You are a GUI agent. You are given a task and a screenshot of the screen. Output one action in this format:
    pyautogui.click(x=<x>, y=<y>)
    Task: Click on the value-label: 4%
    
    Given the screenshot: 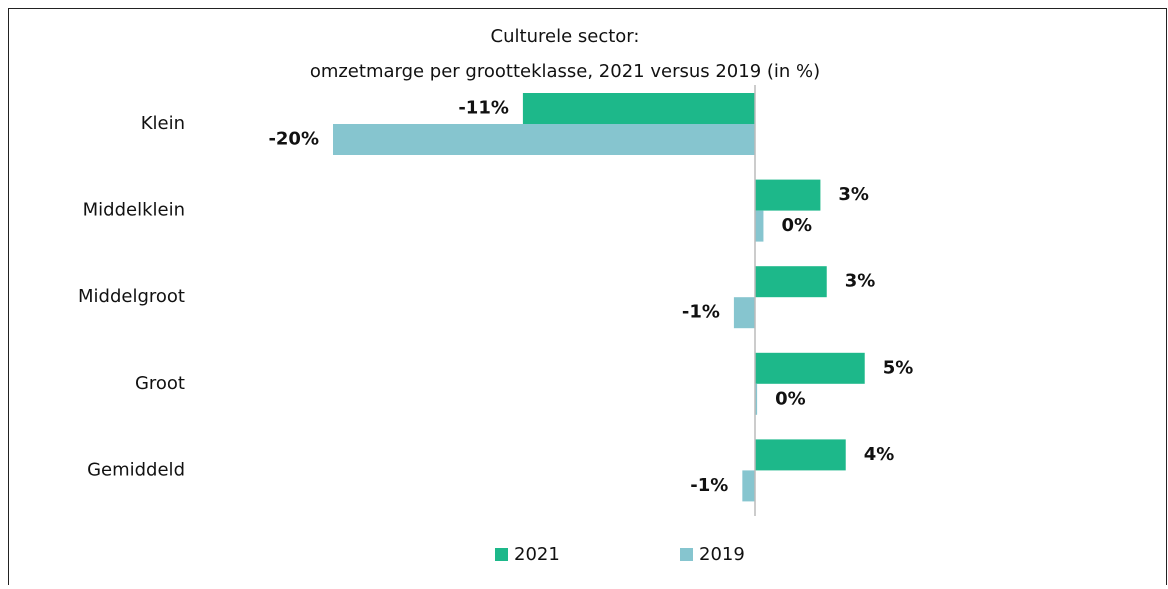 What is the action you would take?
    pyautogui.click(x=879, y=454)
    